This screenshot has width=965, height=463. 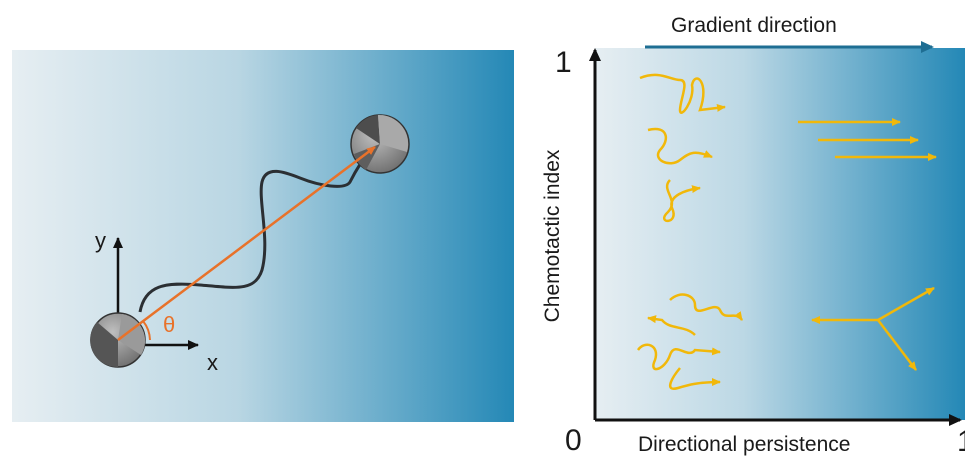 I want to click on y-max-tick: 1, so click(x=563, y=62).